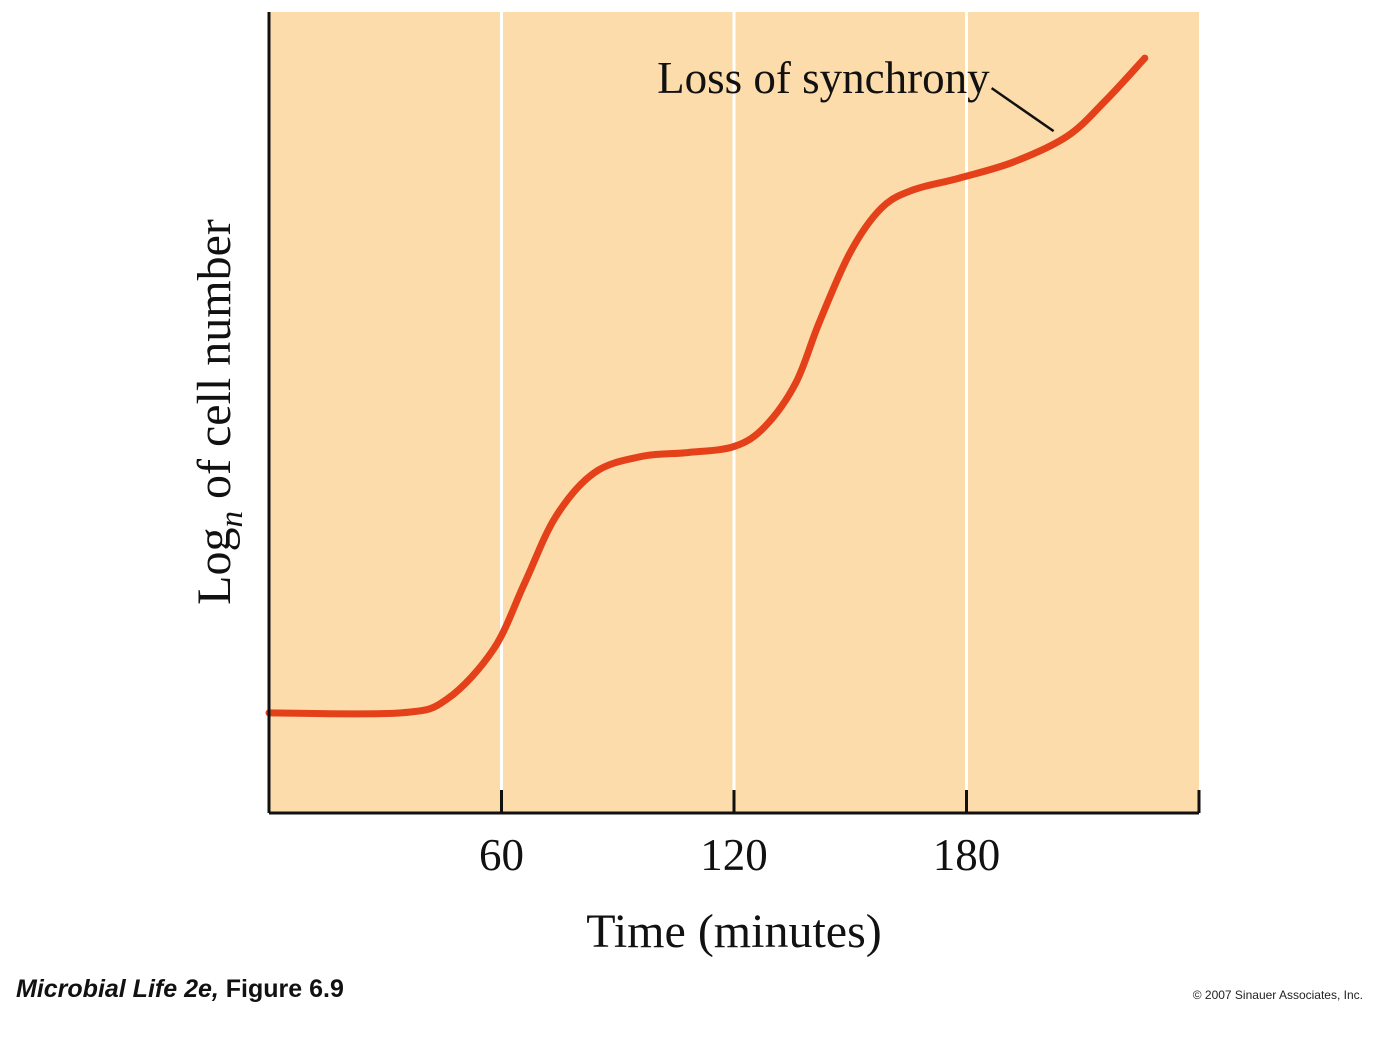 The height and width of the screenshot is (1038, 1381). I want to click on y-axis-label: Logn of cell number, so click(219, 412).